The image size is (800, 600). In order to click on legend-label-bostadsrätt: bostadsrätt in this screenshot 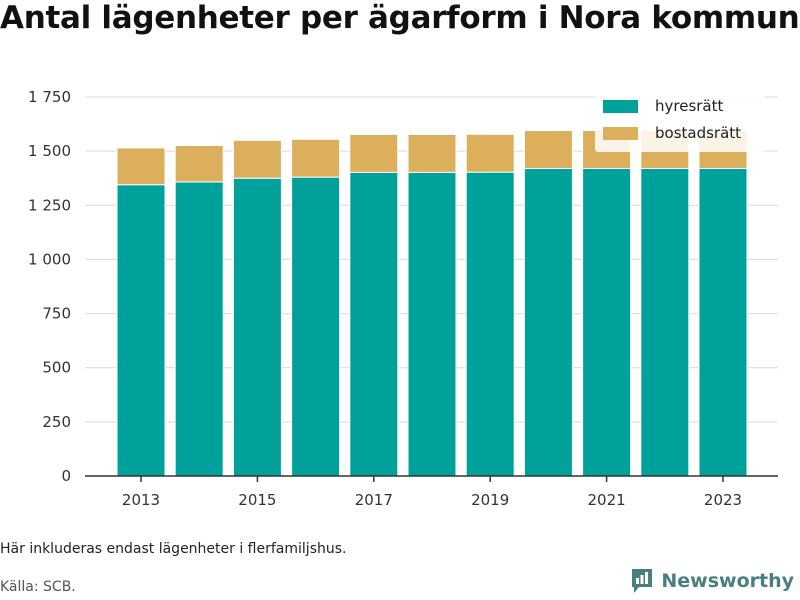, I will do `click(698, 133)`.